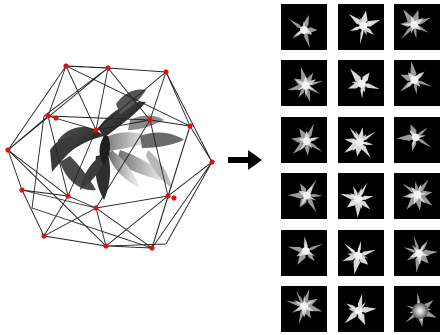 The width and height of the screenshot is (442, 335). Describe the element at coordinates (245, 160) in the screenshot. I see `right-arrow-icon` at that location.